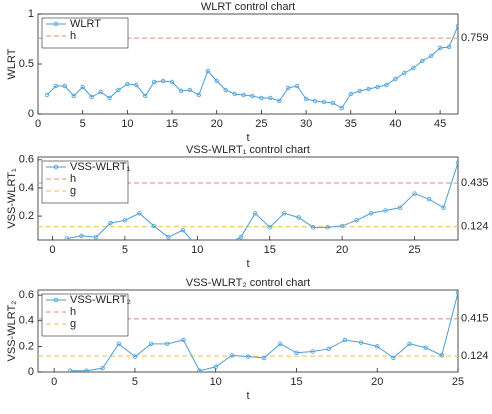  What do you see at coordinates (31, 14) in the screenshot?
I see `y-tick-label: 1` at bounding box center [31, 14].